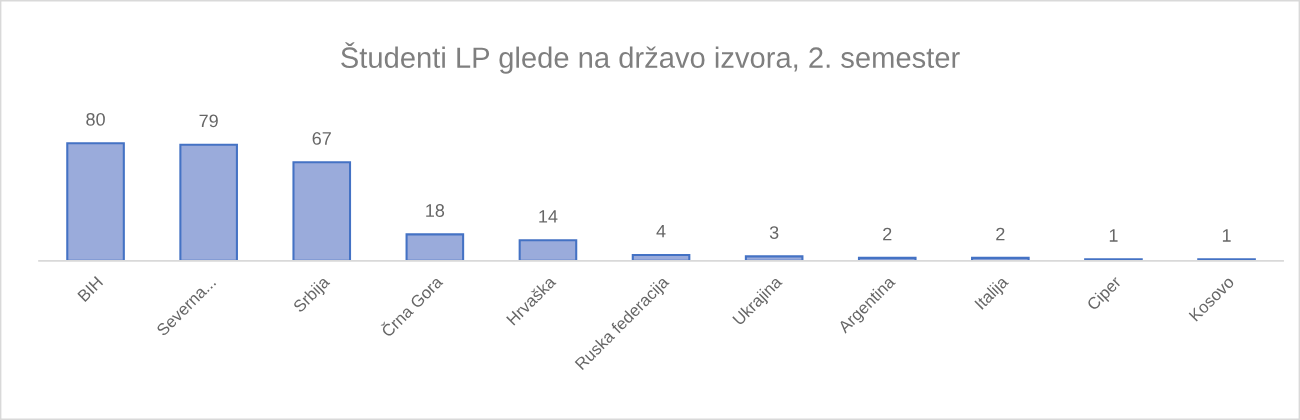 The width and height of the screenshot is (1300, 420). Describe the element at coordinates (411, 305) in the screenshot. I see `x-tick-label: Črna Gora` at that location.